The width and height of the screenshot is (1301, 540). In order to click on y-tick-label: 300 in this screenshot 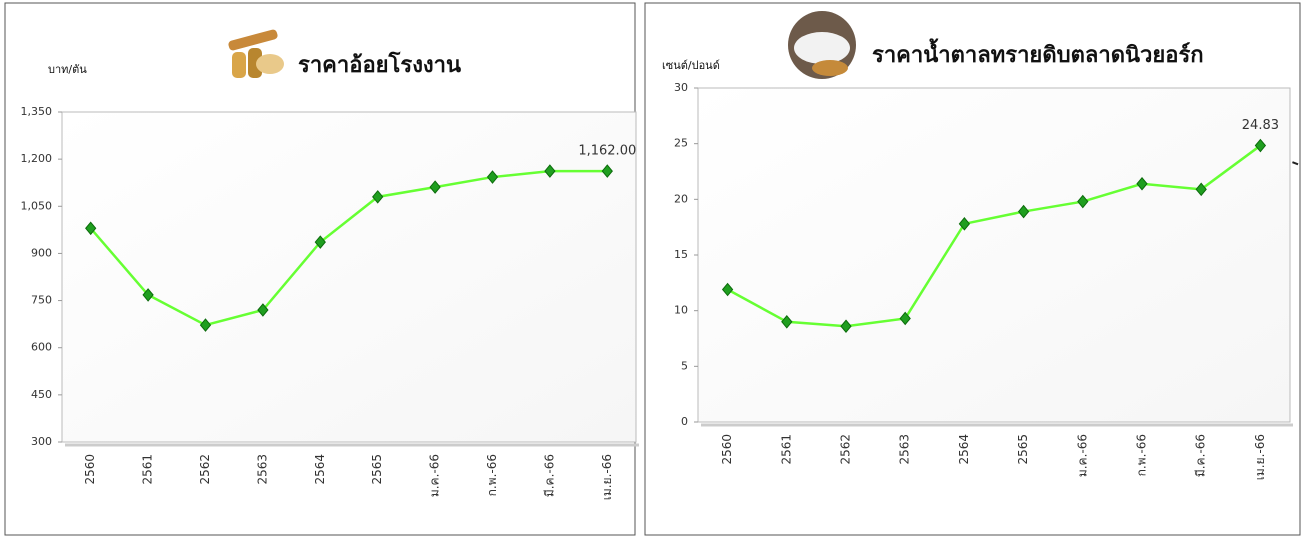, I will do `click(41, 441)`.